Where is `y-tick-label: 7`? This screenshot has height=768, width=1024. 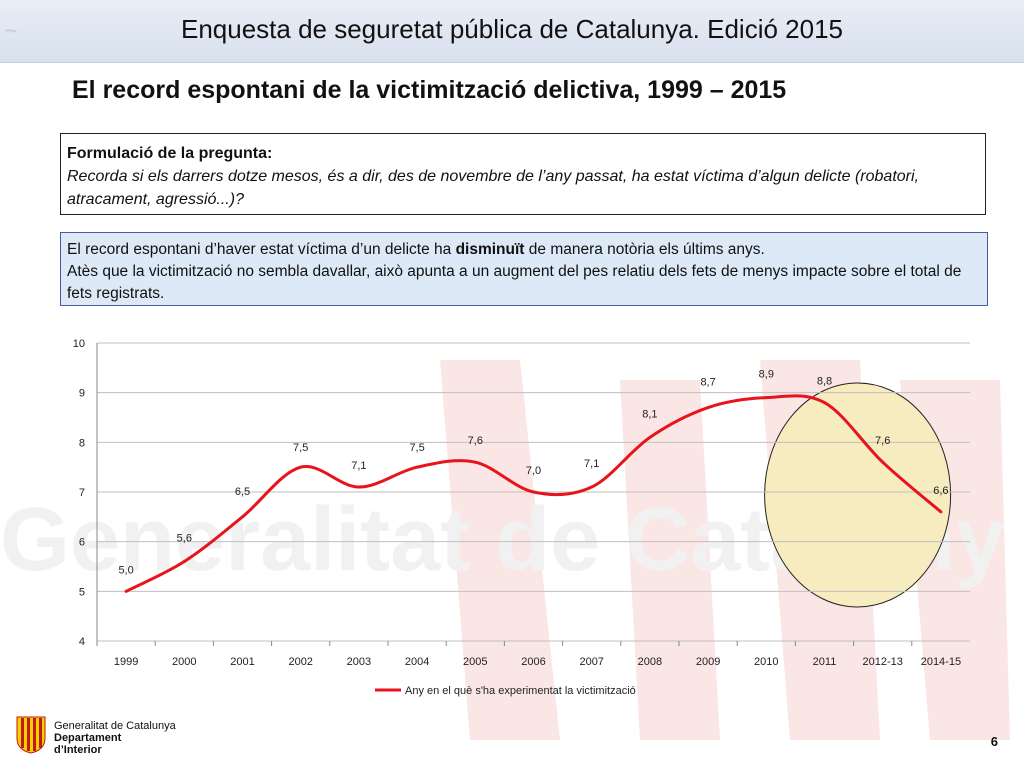
y-tick-label: 7 is located at coordinates (82, 493).